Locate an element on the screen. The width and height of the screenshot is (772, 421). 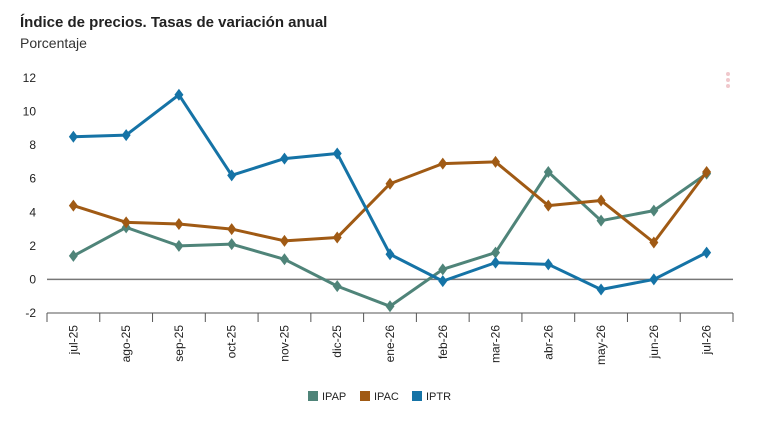
x-tick-label: ago-25 is located at coordinates (126, 344).